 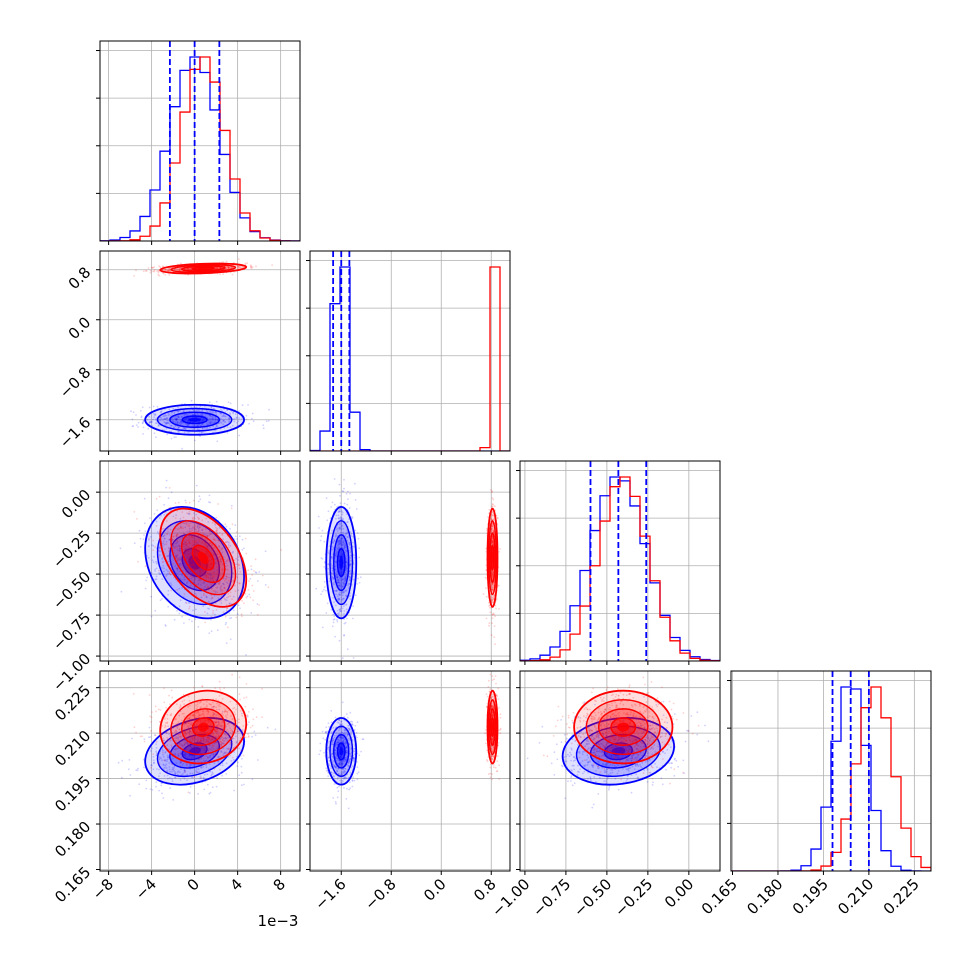 I want to click on y-tick-label: 0.00, so click(x=76, y=504).